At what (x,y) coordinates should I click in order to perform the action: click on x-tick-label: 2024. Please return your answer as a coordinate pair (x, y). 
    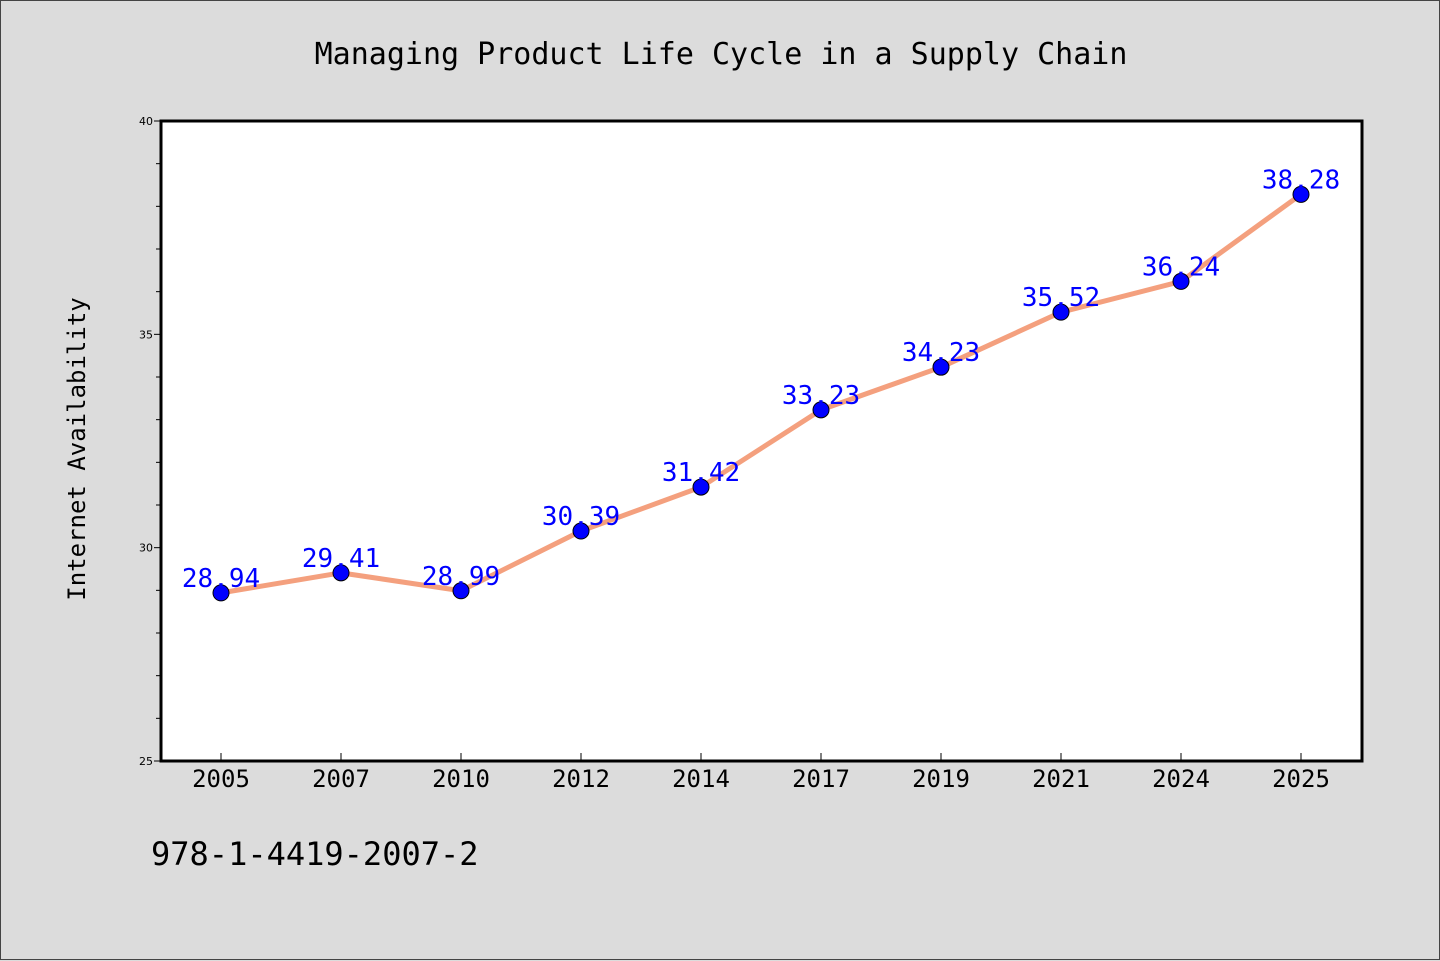
    Looking at the image, I should click on (1181, 779).